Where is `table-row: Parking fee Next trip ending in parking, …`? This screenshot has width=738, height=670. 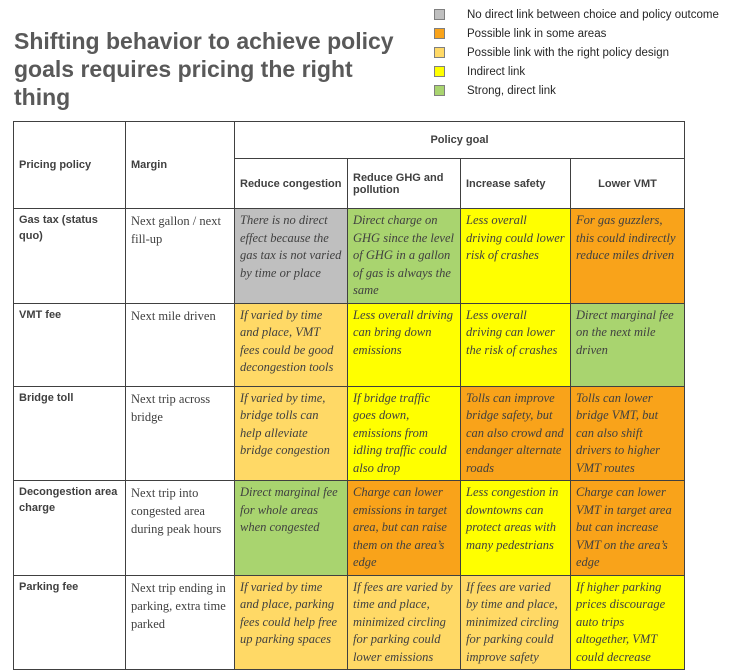 table-row: Parking fee Next trip ending in parking, … is located at coordinates (349, 622).